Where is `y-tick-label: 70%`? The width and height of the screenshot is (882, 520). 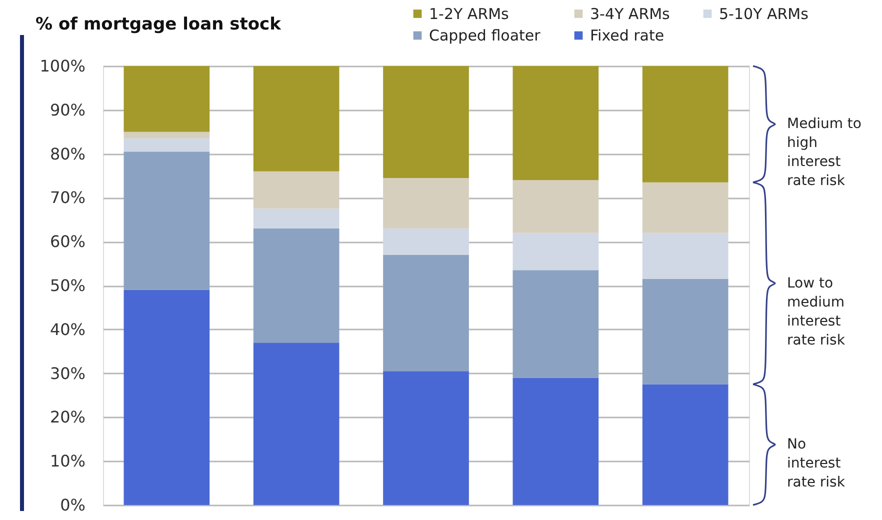
y-tick-label: 70% is located at coordinates (68, 198).